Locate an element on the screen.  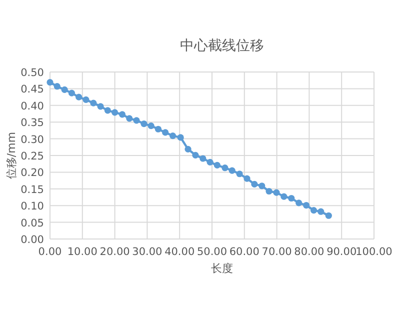
y-tick-label: 0.30 is located at coordinates (32, 140).